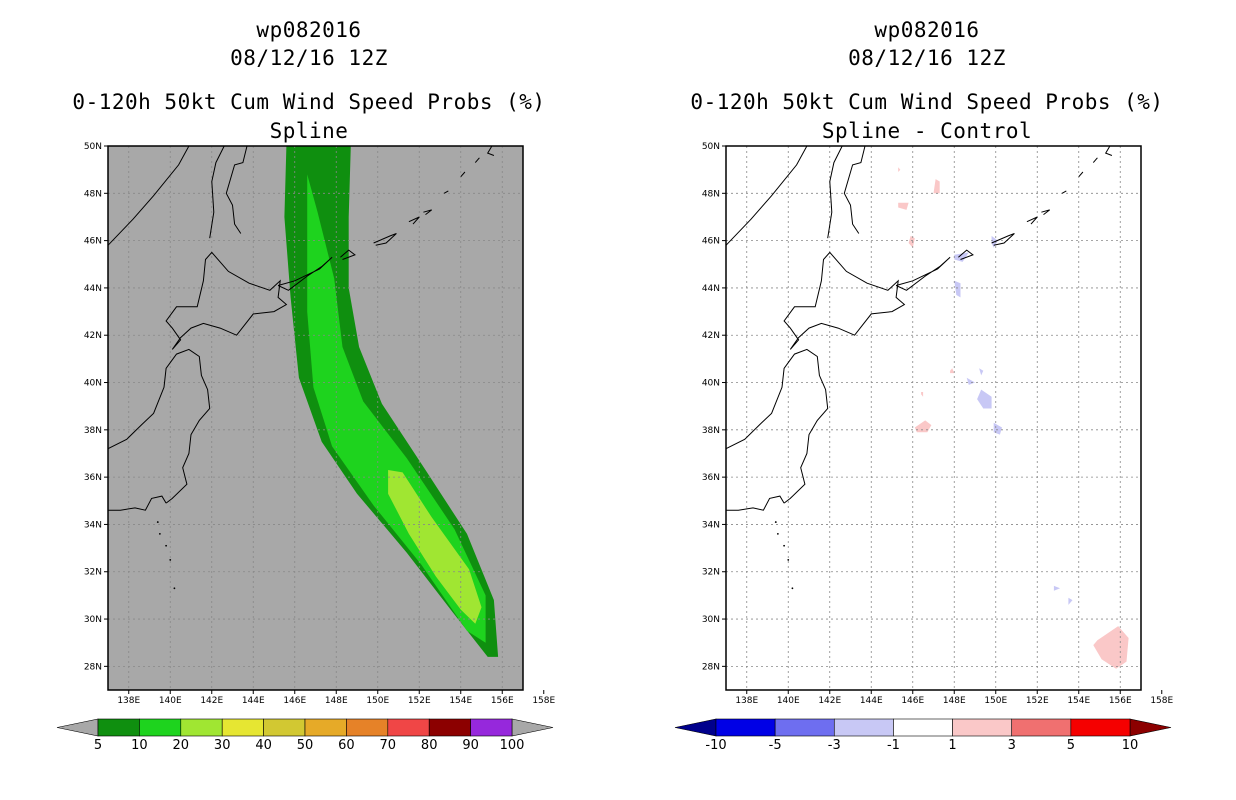 The width and height of the screenshot is (1236, 800). Describe the element at coordinates (829, 701) in the screenshot. I see `x-tick-label: 142E` at that location.